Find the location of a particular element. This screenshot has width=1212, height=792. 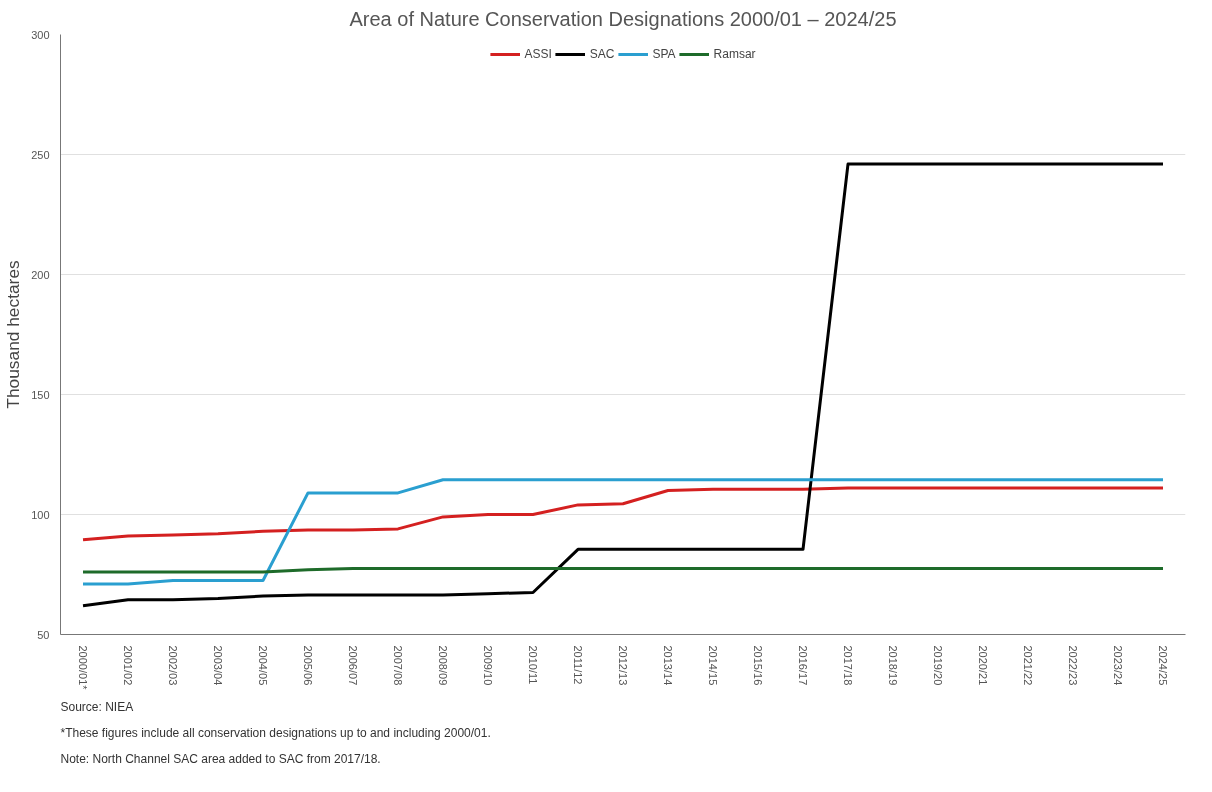

y-axis-title: Thousand hectares is located at coordinates (13, 334).